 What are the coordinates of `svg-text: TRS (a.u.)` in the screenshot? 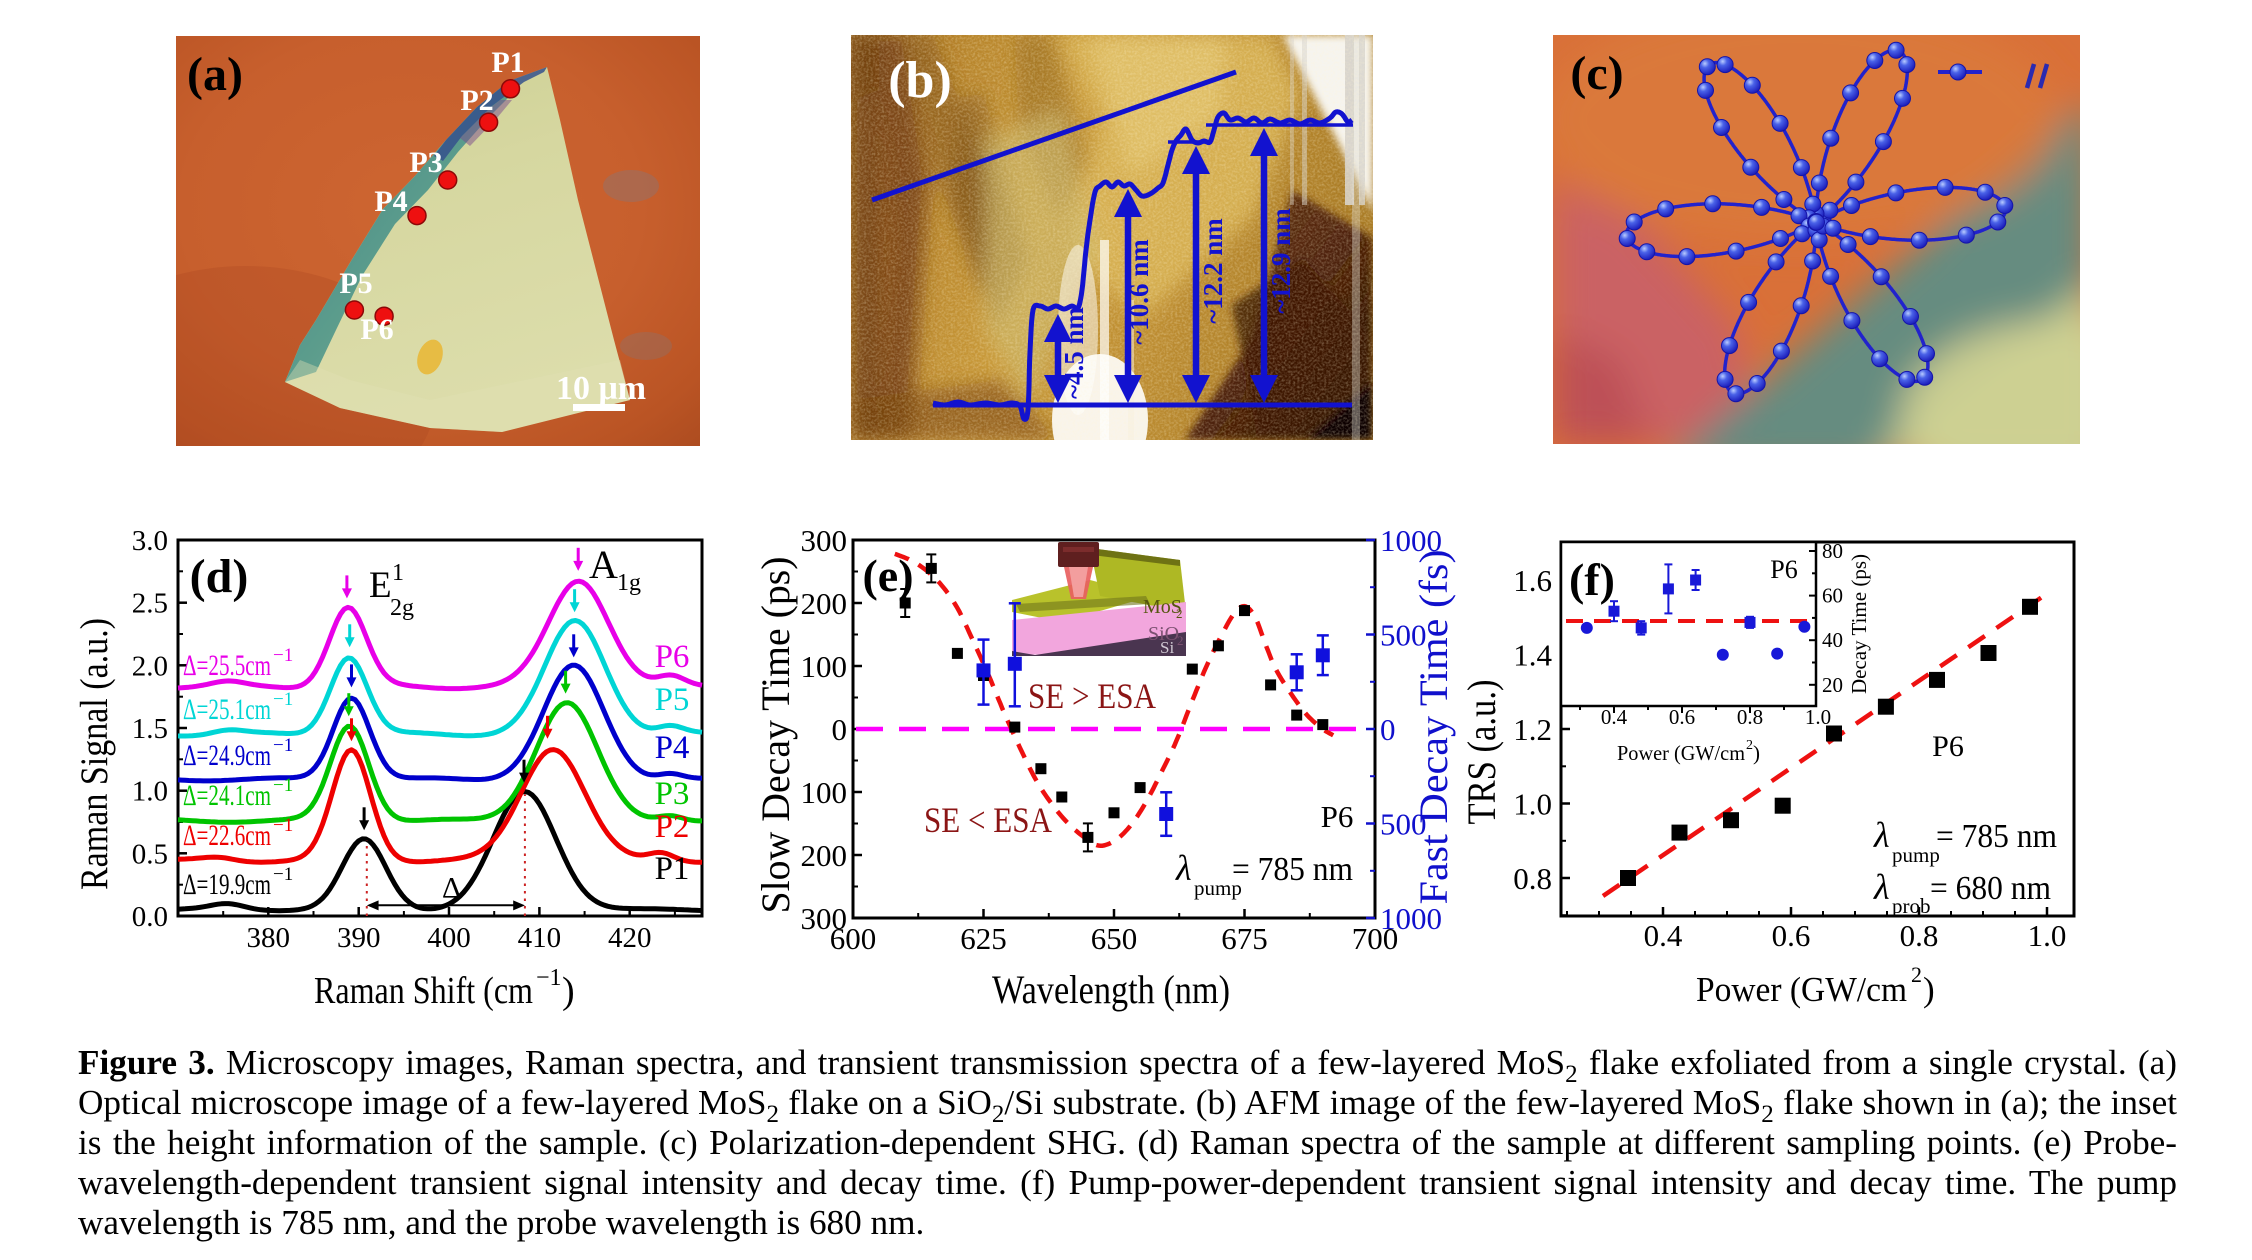 It's located at (1481, 752).